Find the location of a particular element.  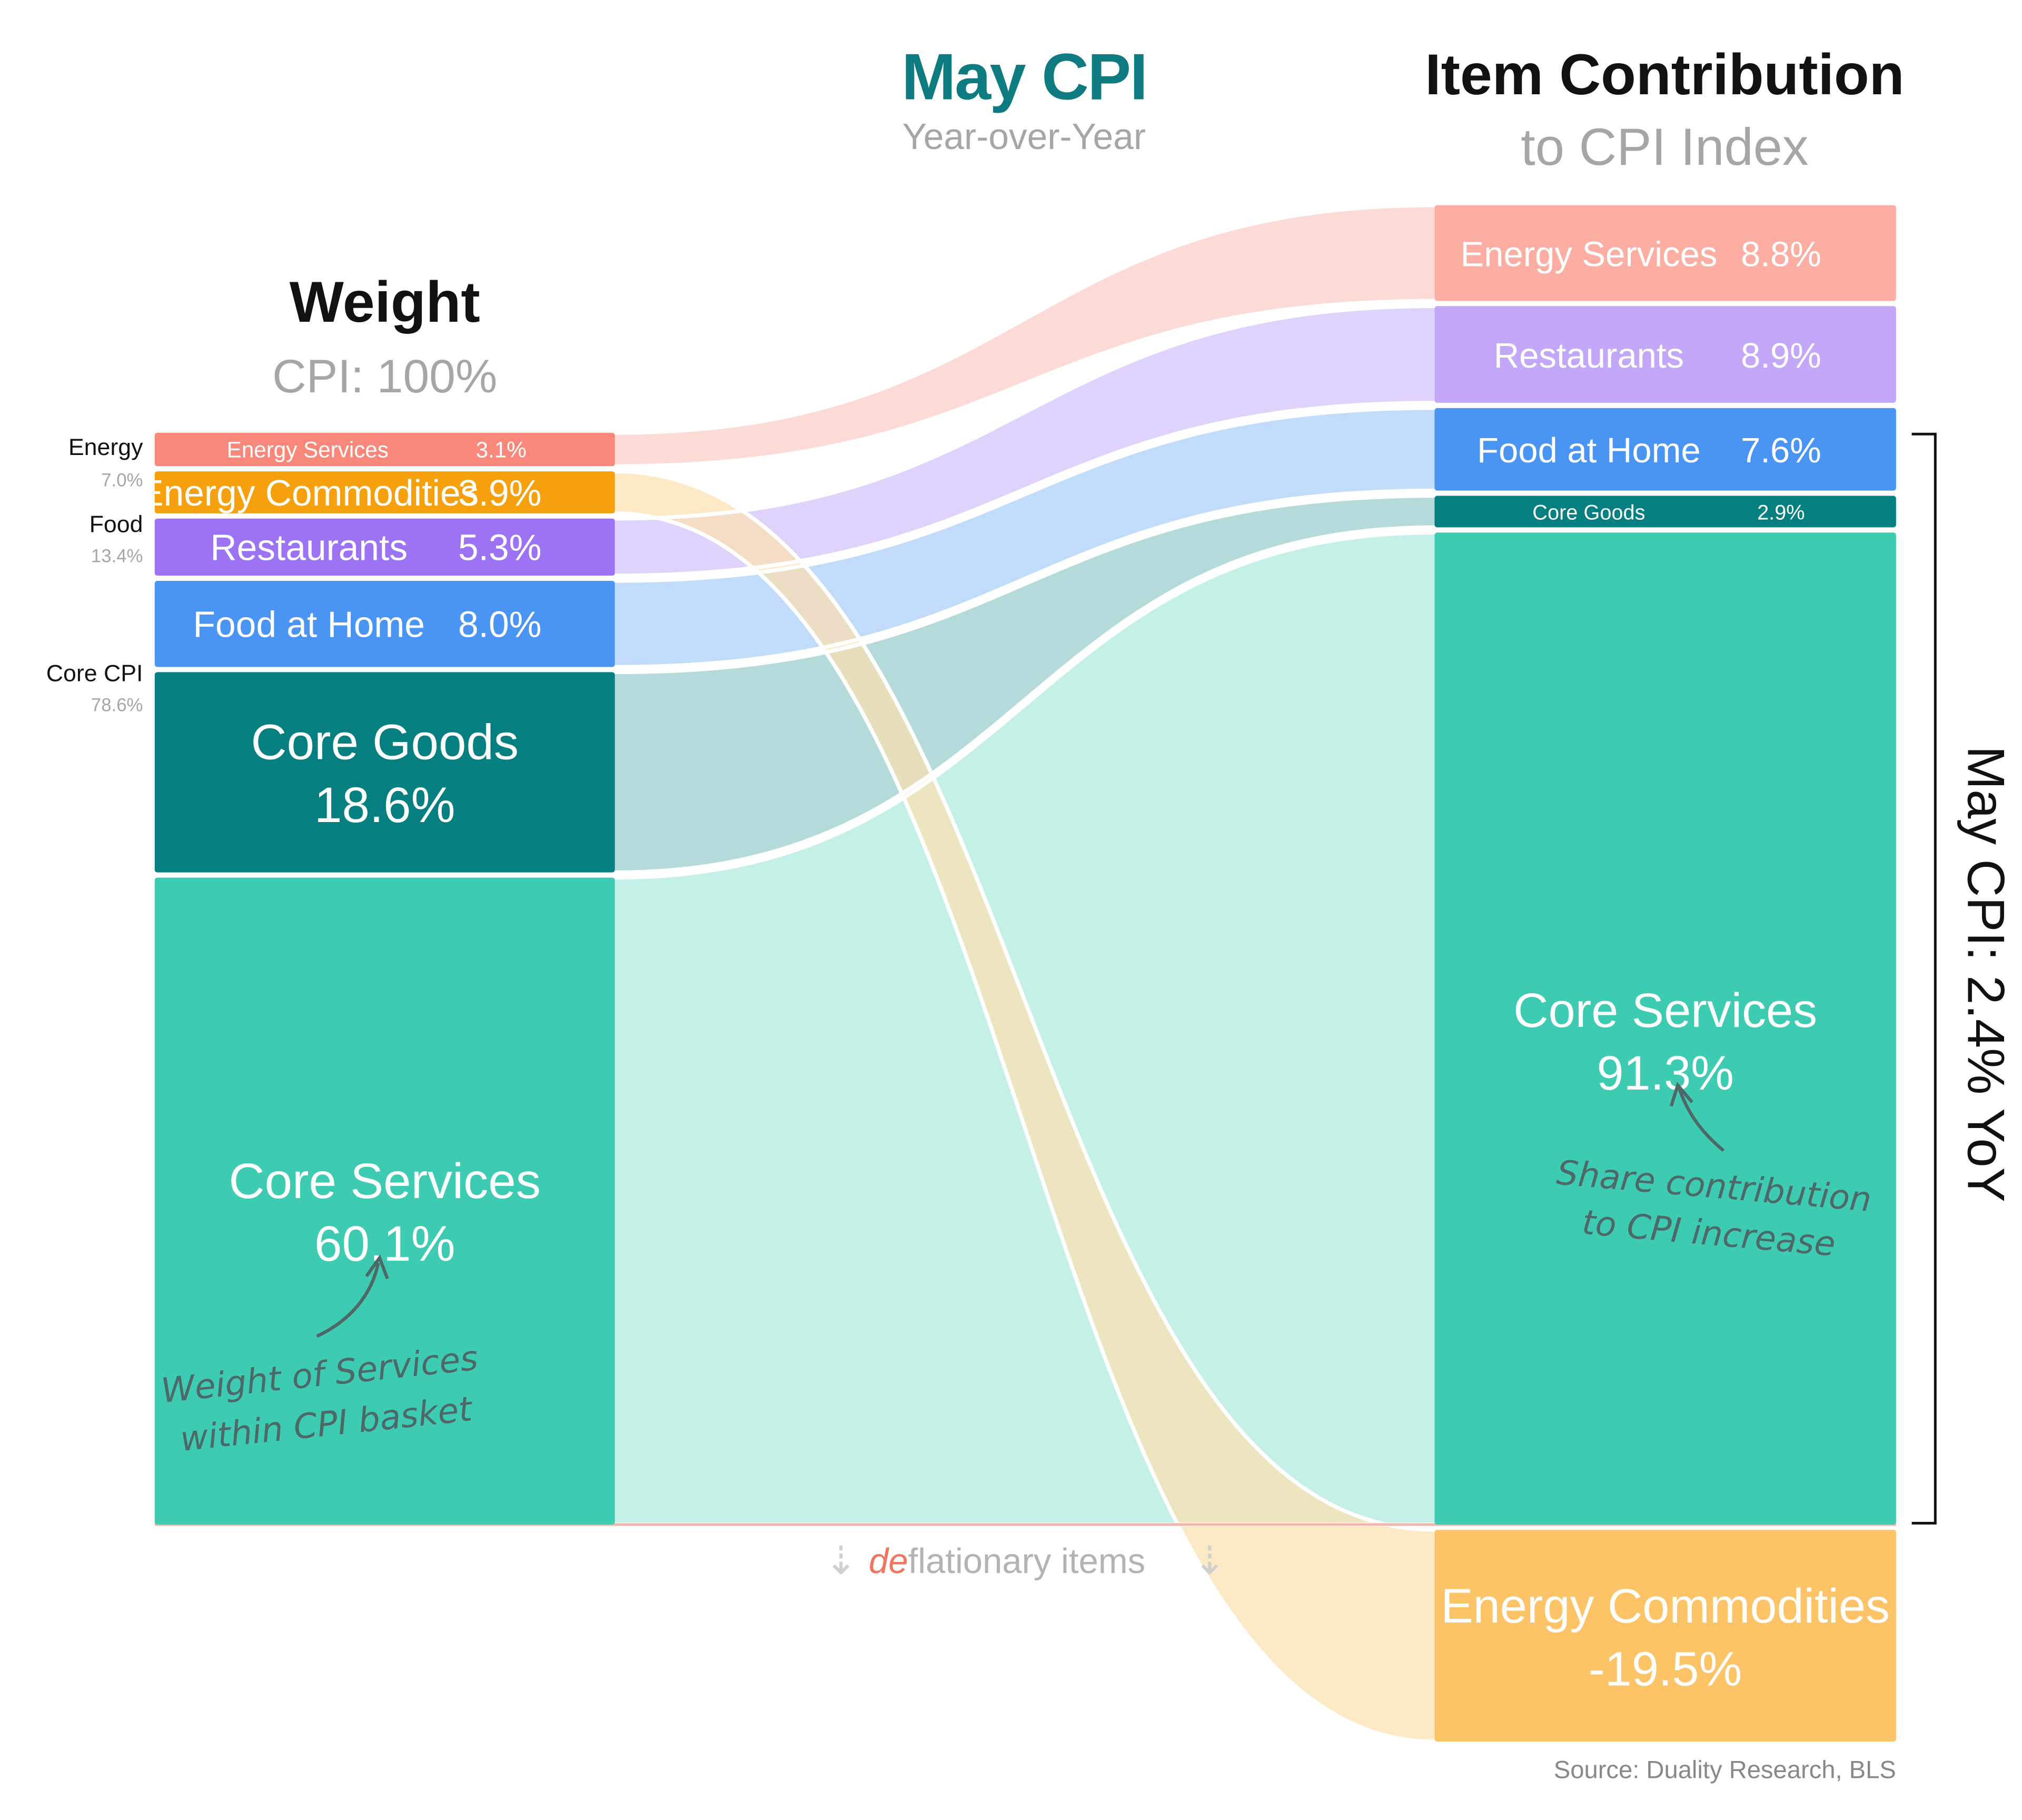

flow-core-goods is located at coordinates (1025, 684).